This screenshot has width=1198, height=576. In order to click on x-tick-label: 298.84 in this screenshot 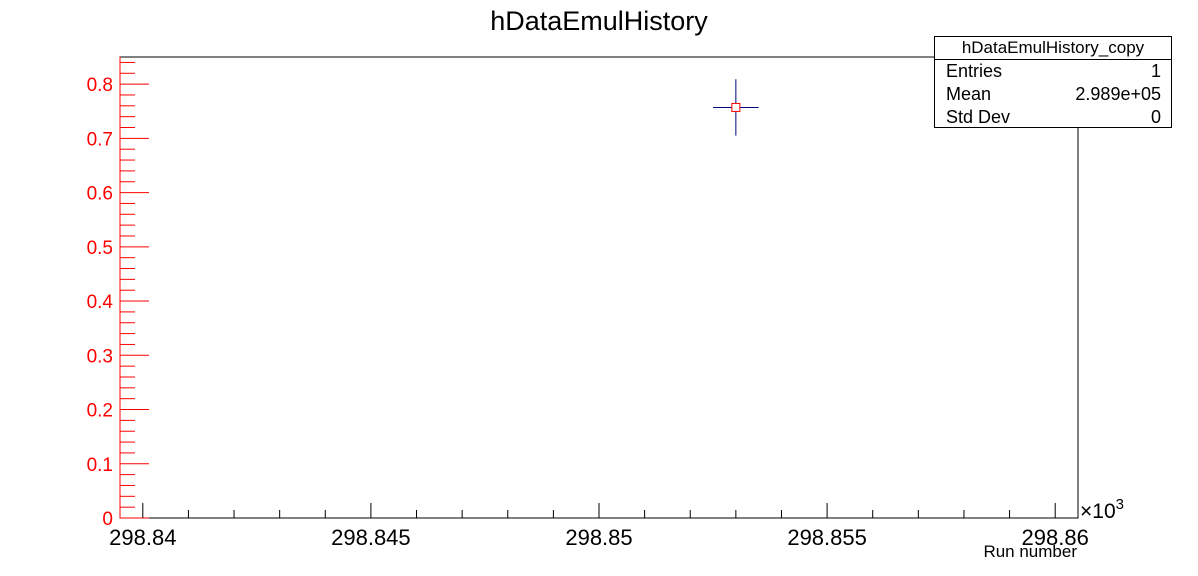, I will do `click(142, 537)`.